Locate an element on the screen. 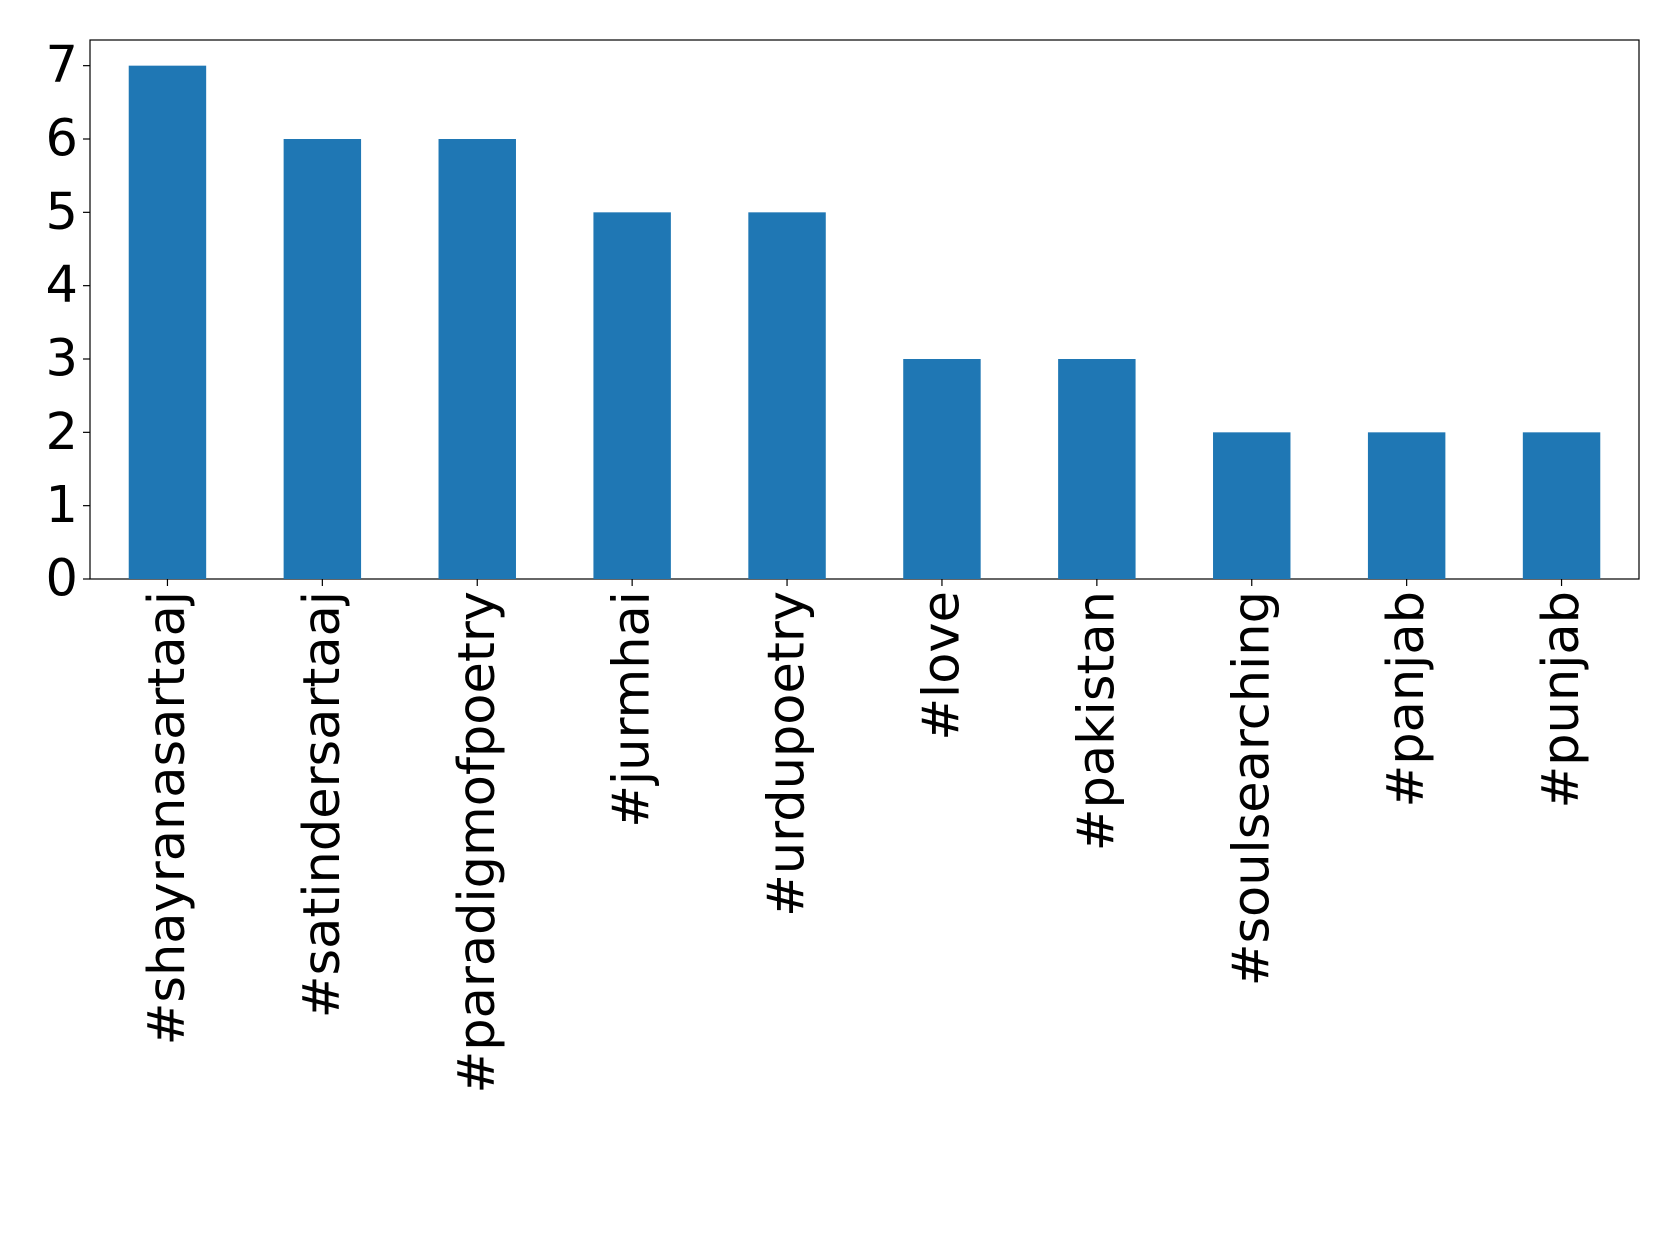 Image resolution: width=1679 pixels, height=1244 pixels. y-tick-label: 6 is located at coordinates (62, 139).